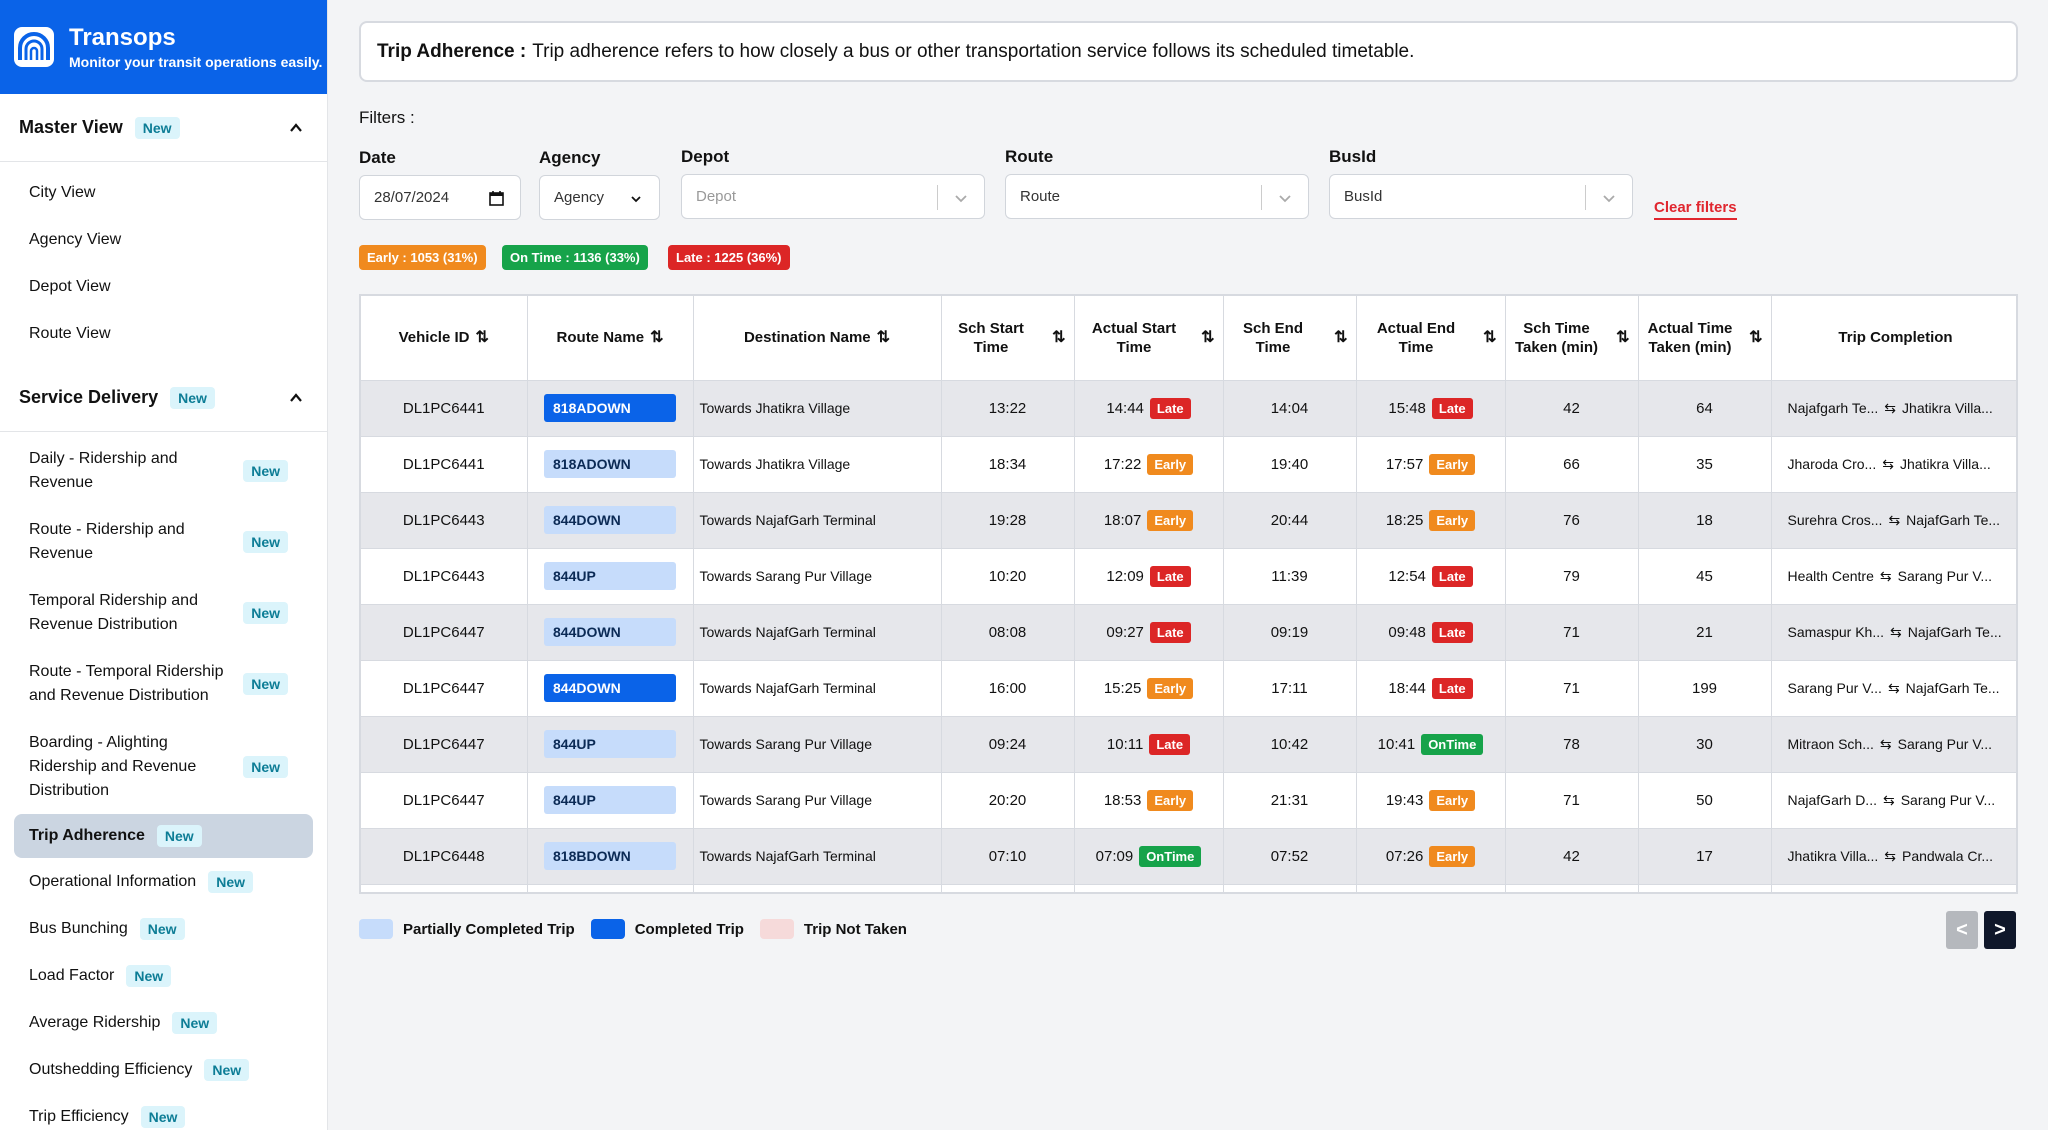 The height and width of the screenshot is (1130, 2048). Describe the element at coordinates (1705, 856) in the screenshot. I see `actual-time-taken-cell: 17` at that location.